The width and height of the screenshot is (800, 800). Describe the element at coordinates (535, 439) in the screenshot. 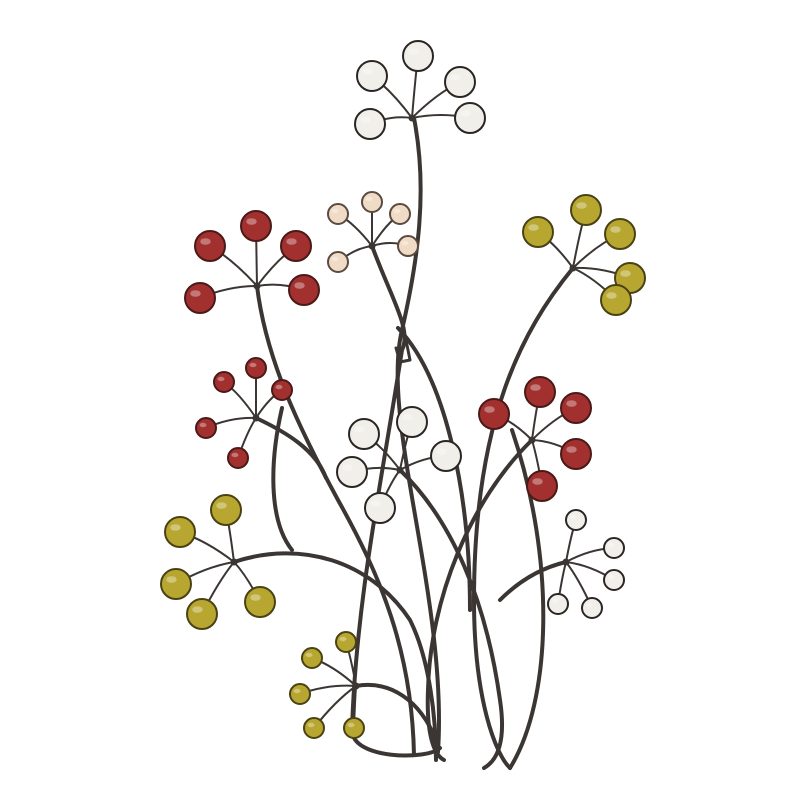

I see `flower-head-red-right` at that location.